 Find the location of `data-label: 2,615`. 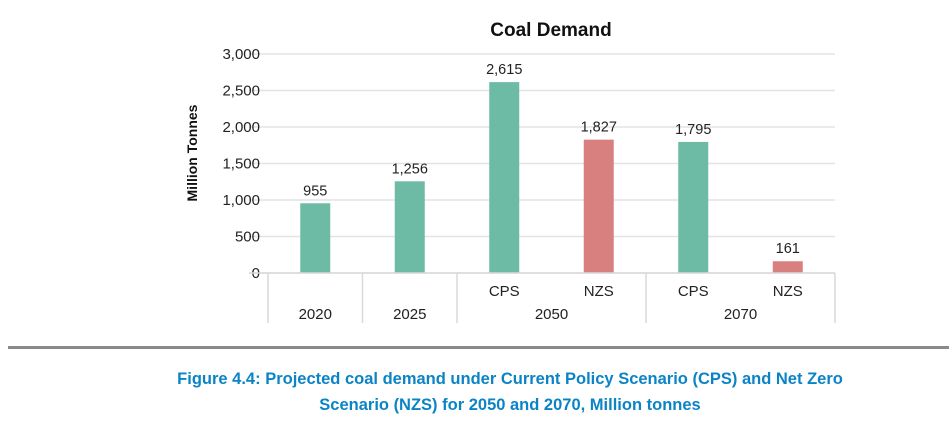

data-label: 2,615 is located at coordinates (504, 70).